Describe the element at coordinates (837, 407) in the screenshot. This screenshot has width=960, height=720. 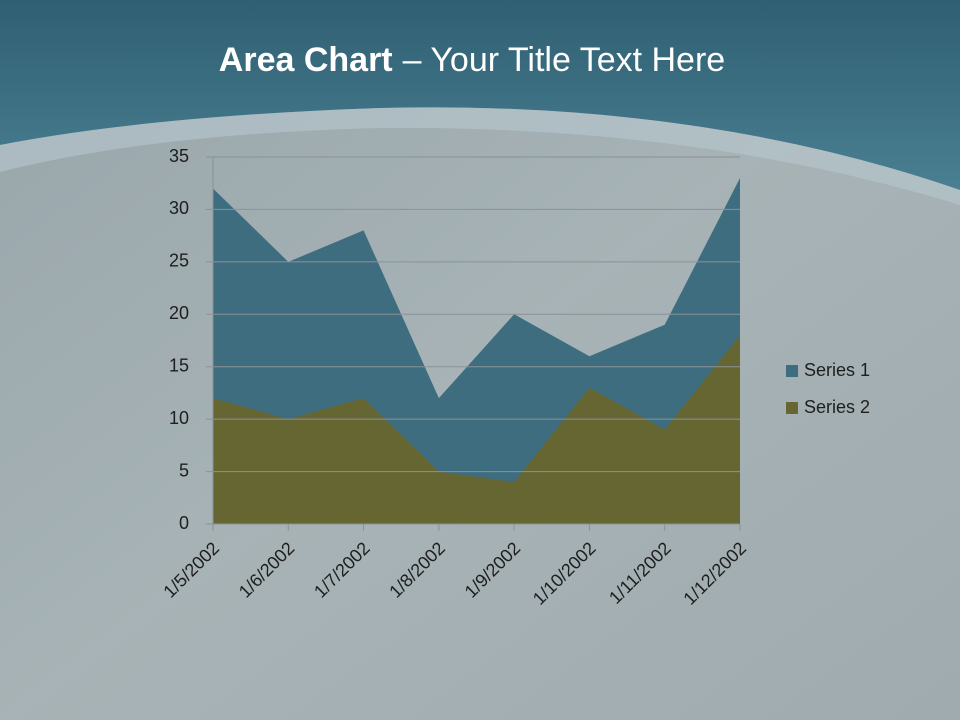
I see `legend-label: Series 2` at that location.